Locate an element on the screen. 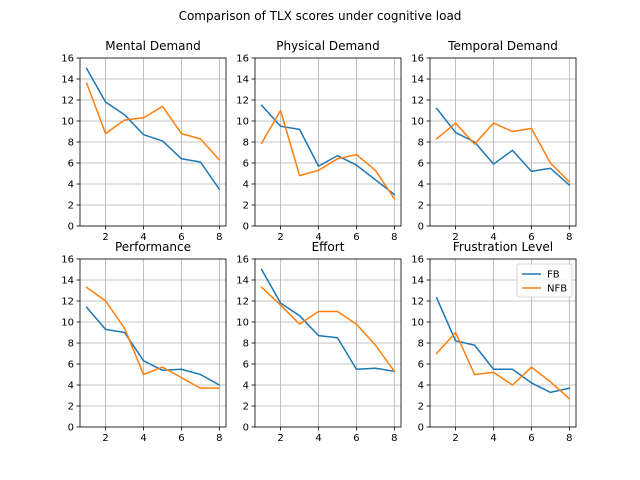 This screenshot has height=480, width=640. subplot-title: Effort is located at coordinates (328, 247).